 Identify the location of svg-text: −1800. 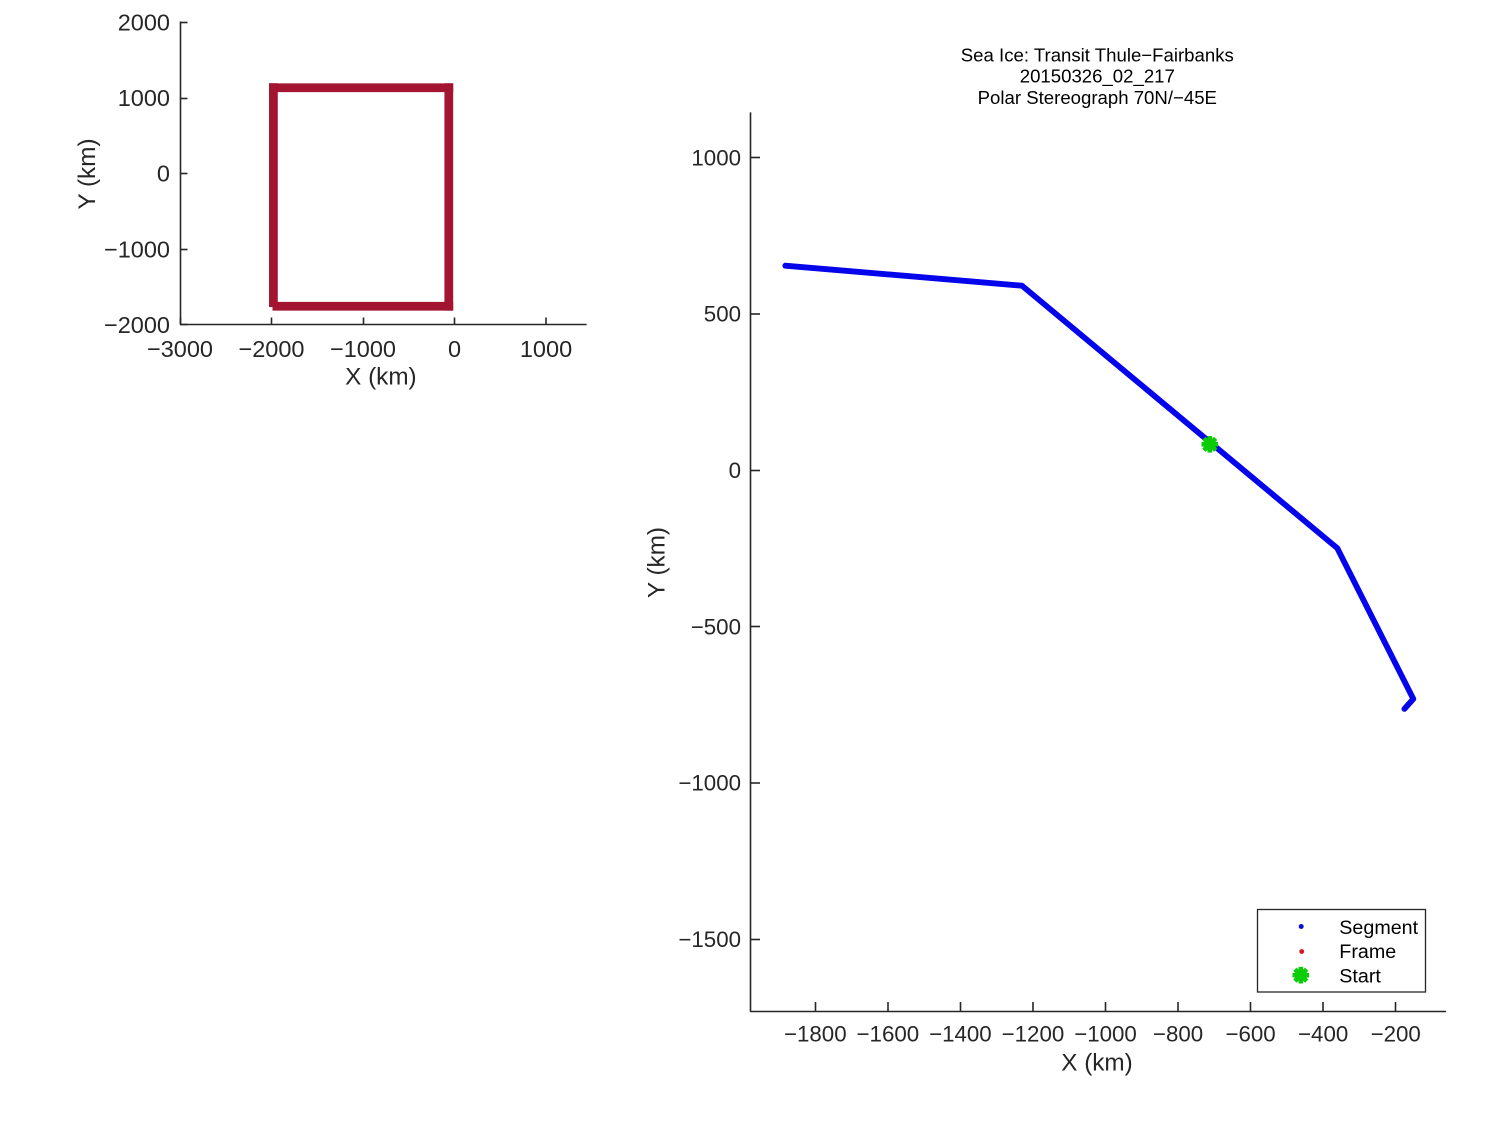
(815, 1033).